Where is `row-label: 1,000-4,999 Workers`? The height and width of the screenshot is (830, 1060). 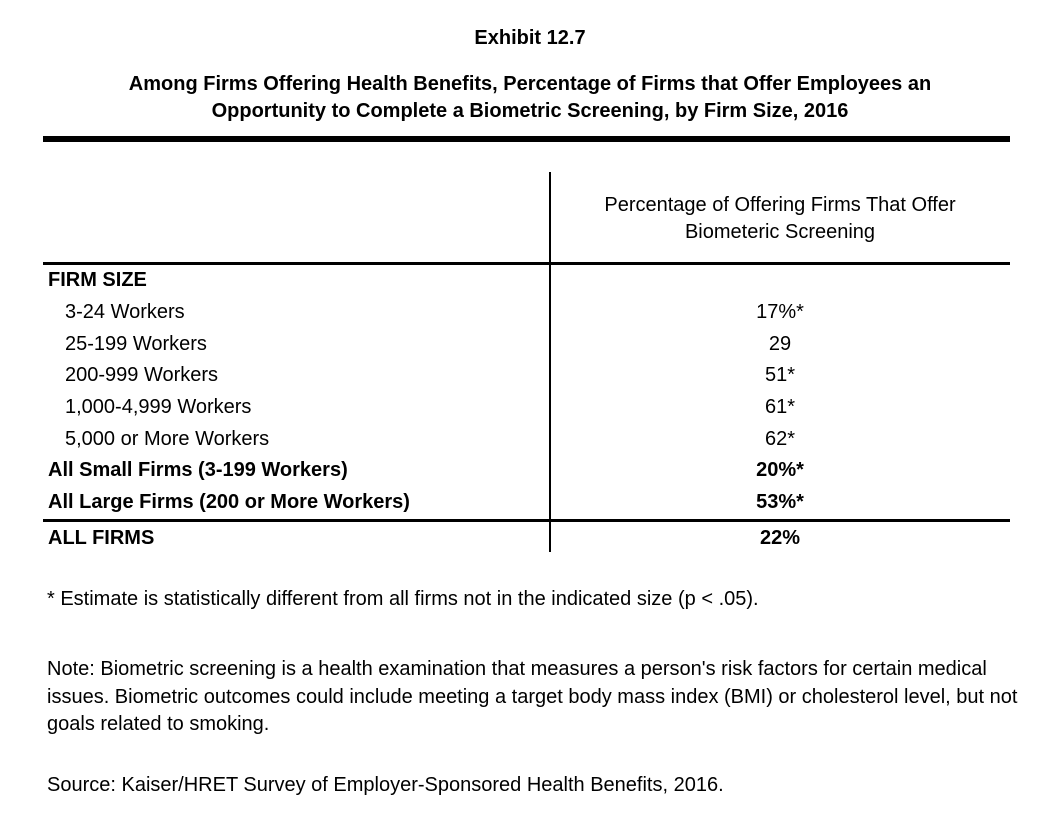 row-label: 1,000-4,999 Workers is located at coordinates (158, 407).